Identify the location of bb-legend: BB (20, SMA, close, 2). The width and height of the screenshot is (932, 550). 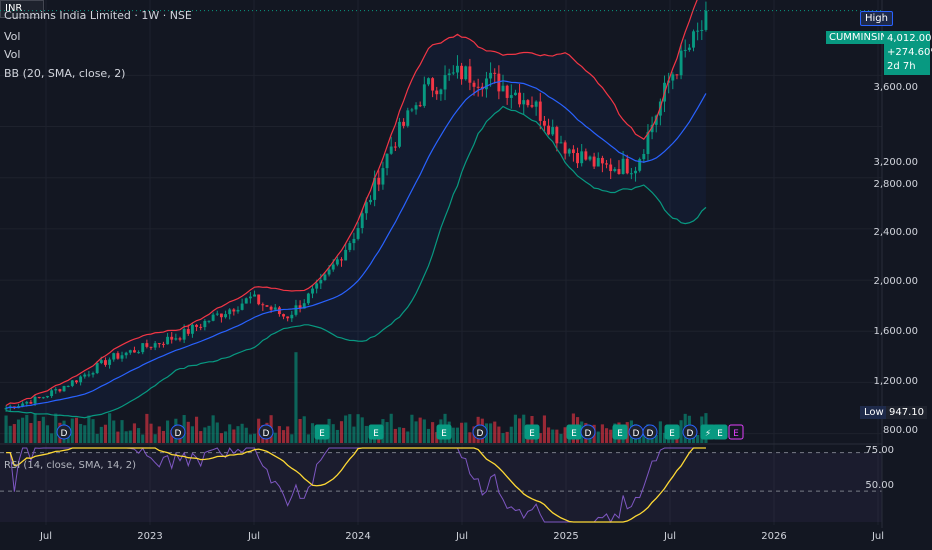
(65, 73).